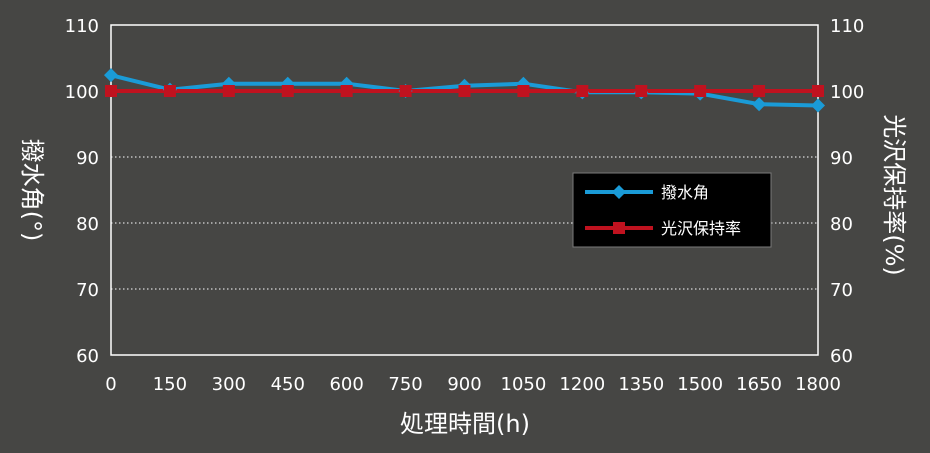  Describe the element at coordinates (82, 92) in the screenshot. I see `y-left-tick-label-100: 100` at that location.